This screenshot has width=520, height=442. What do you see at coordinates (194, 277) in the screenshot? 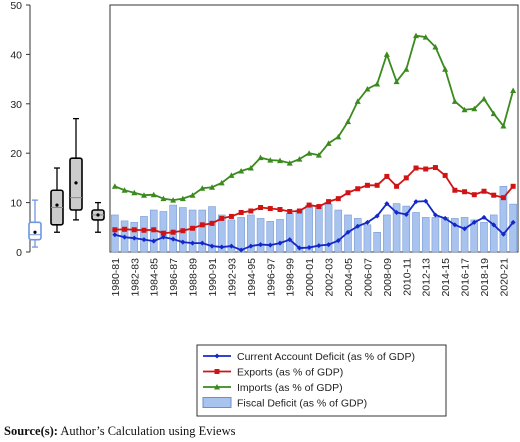
I see `x-tick-label: 1988-89` at bounding box center [194, 277].